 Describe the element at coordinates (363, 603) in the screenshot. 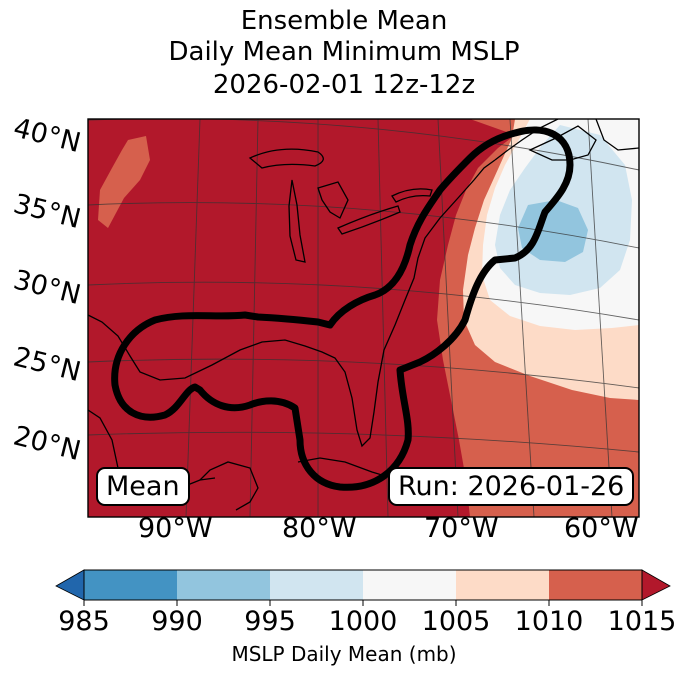

I see `colorbar-tick-marks` at that location.